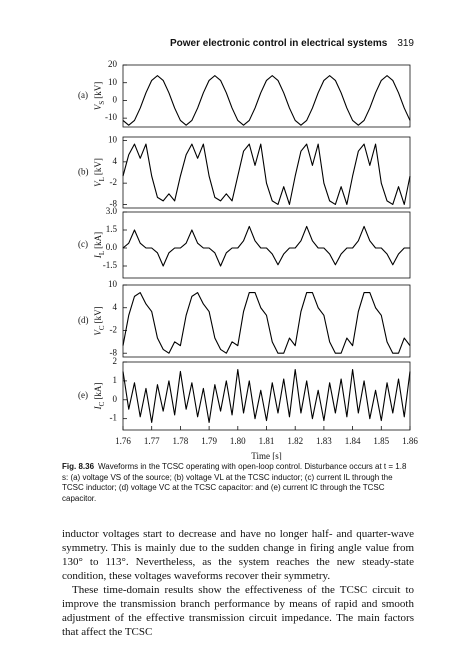  Describe the element at coordinates (152, 441) in the screenshot. I see `x-tick-label: 1.77` at that location.